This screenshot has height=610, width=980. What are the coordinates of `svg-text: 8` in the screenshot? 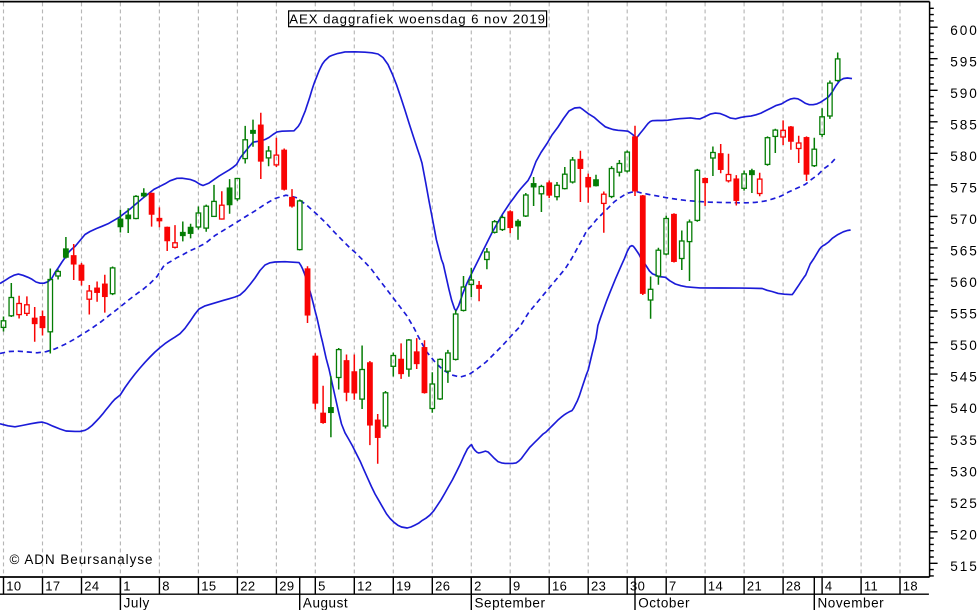 It's located at (166, 585).